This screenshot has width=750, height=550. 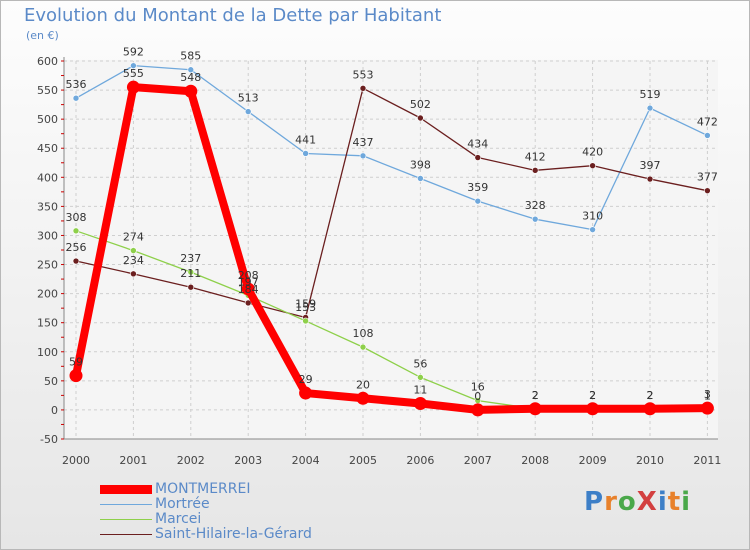 What do you see at coordinates (190, 56) in the screenshot?
I see `data-label-mortree: 585` at bounding box center [190, 56].